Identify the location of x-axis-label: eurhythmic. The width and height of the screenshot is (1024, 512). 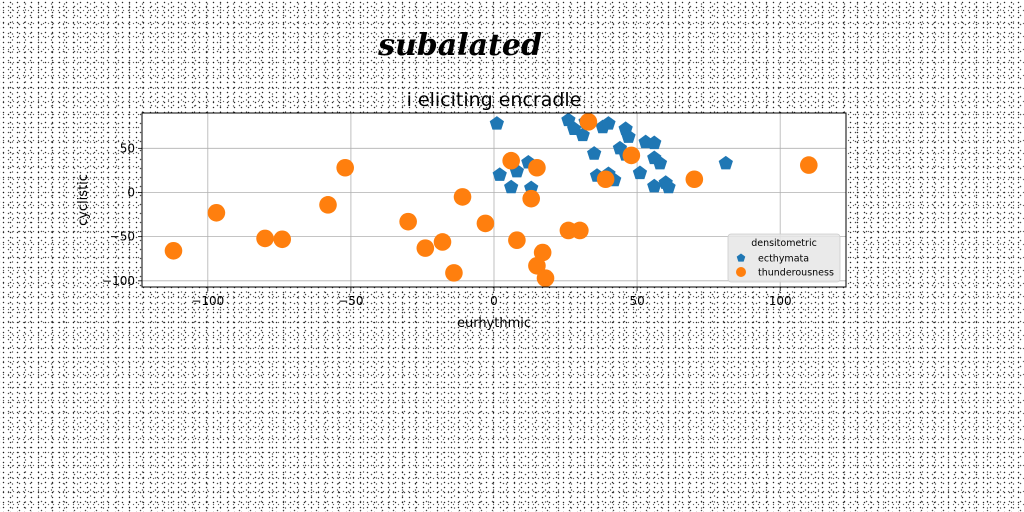
(494, 323).